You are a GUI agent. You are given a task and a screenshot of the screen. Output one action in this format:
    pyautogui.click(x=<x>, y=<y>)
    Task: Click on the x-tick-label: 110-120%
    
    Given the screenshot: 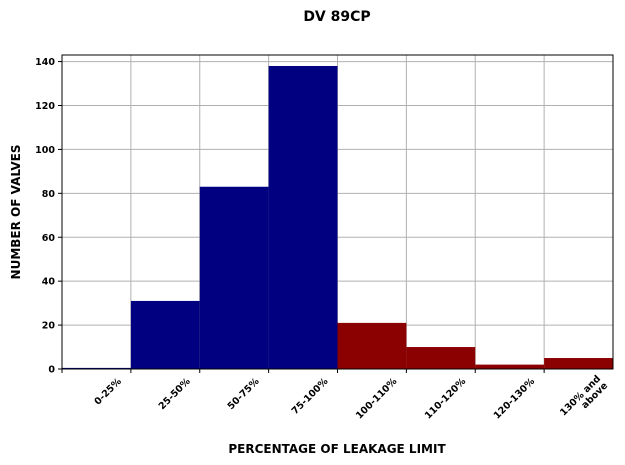 What is the action you would take?
    pyautogui.click(x=446, y=399)
    